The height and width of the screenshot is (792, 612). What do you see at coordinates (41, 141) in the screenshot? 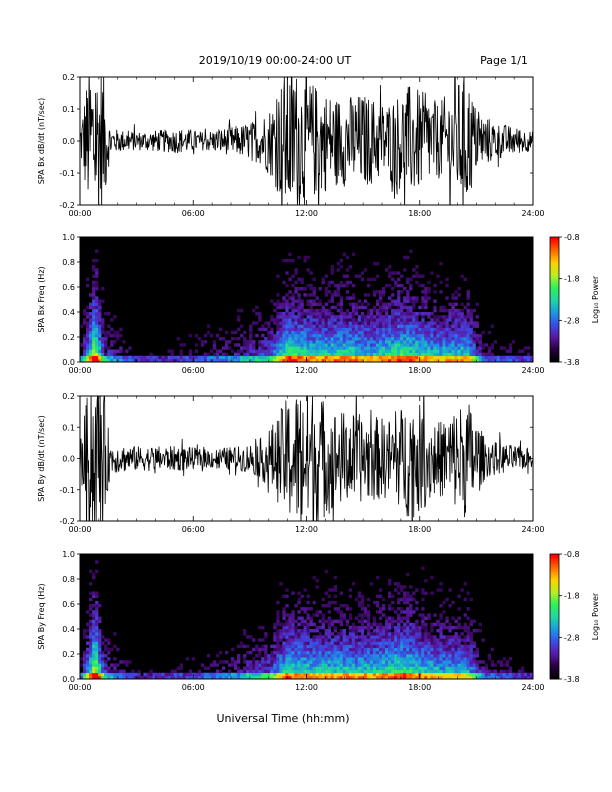
I see `y-axis-label: SPA Bx dB/dt (nT/sec)` at bounding box center [41, 141].